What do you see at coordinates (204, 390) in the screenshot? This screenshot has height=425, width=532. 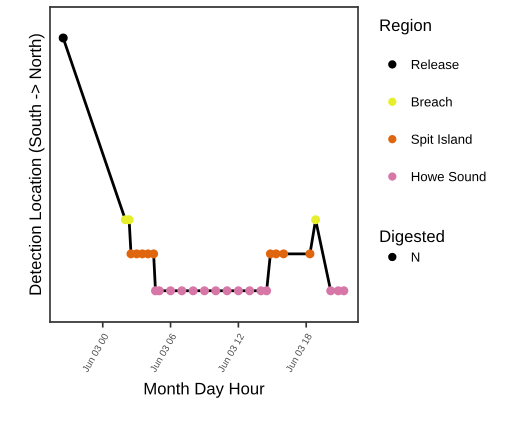 I see `x-axis-title: Month Day Hour` at bounding box center [204, 390].